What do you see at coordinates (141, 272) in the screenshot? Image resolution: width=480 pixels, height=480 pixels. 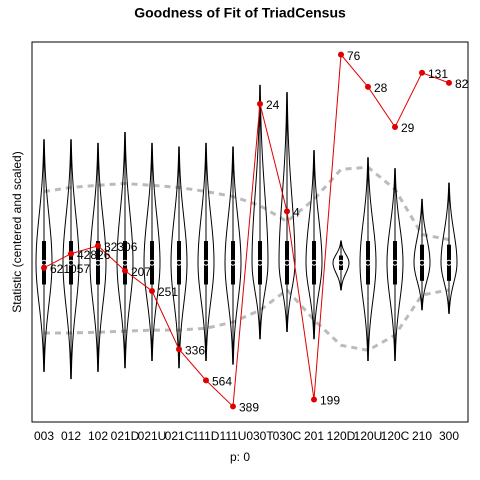 I see `count-label: 207` at bounding box center [141, 272].